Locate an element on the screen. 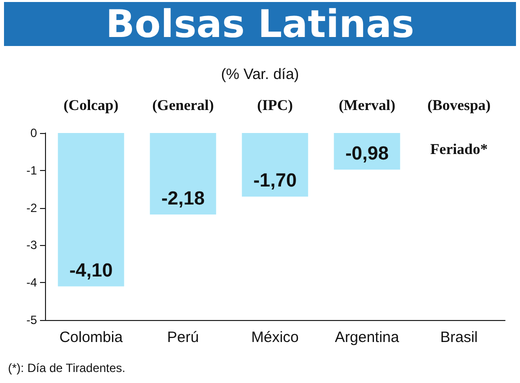  x-tick-label: Brasil is located at coordinates (459, 337).